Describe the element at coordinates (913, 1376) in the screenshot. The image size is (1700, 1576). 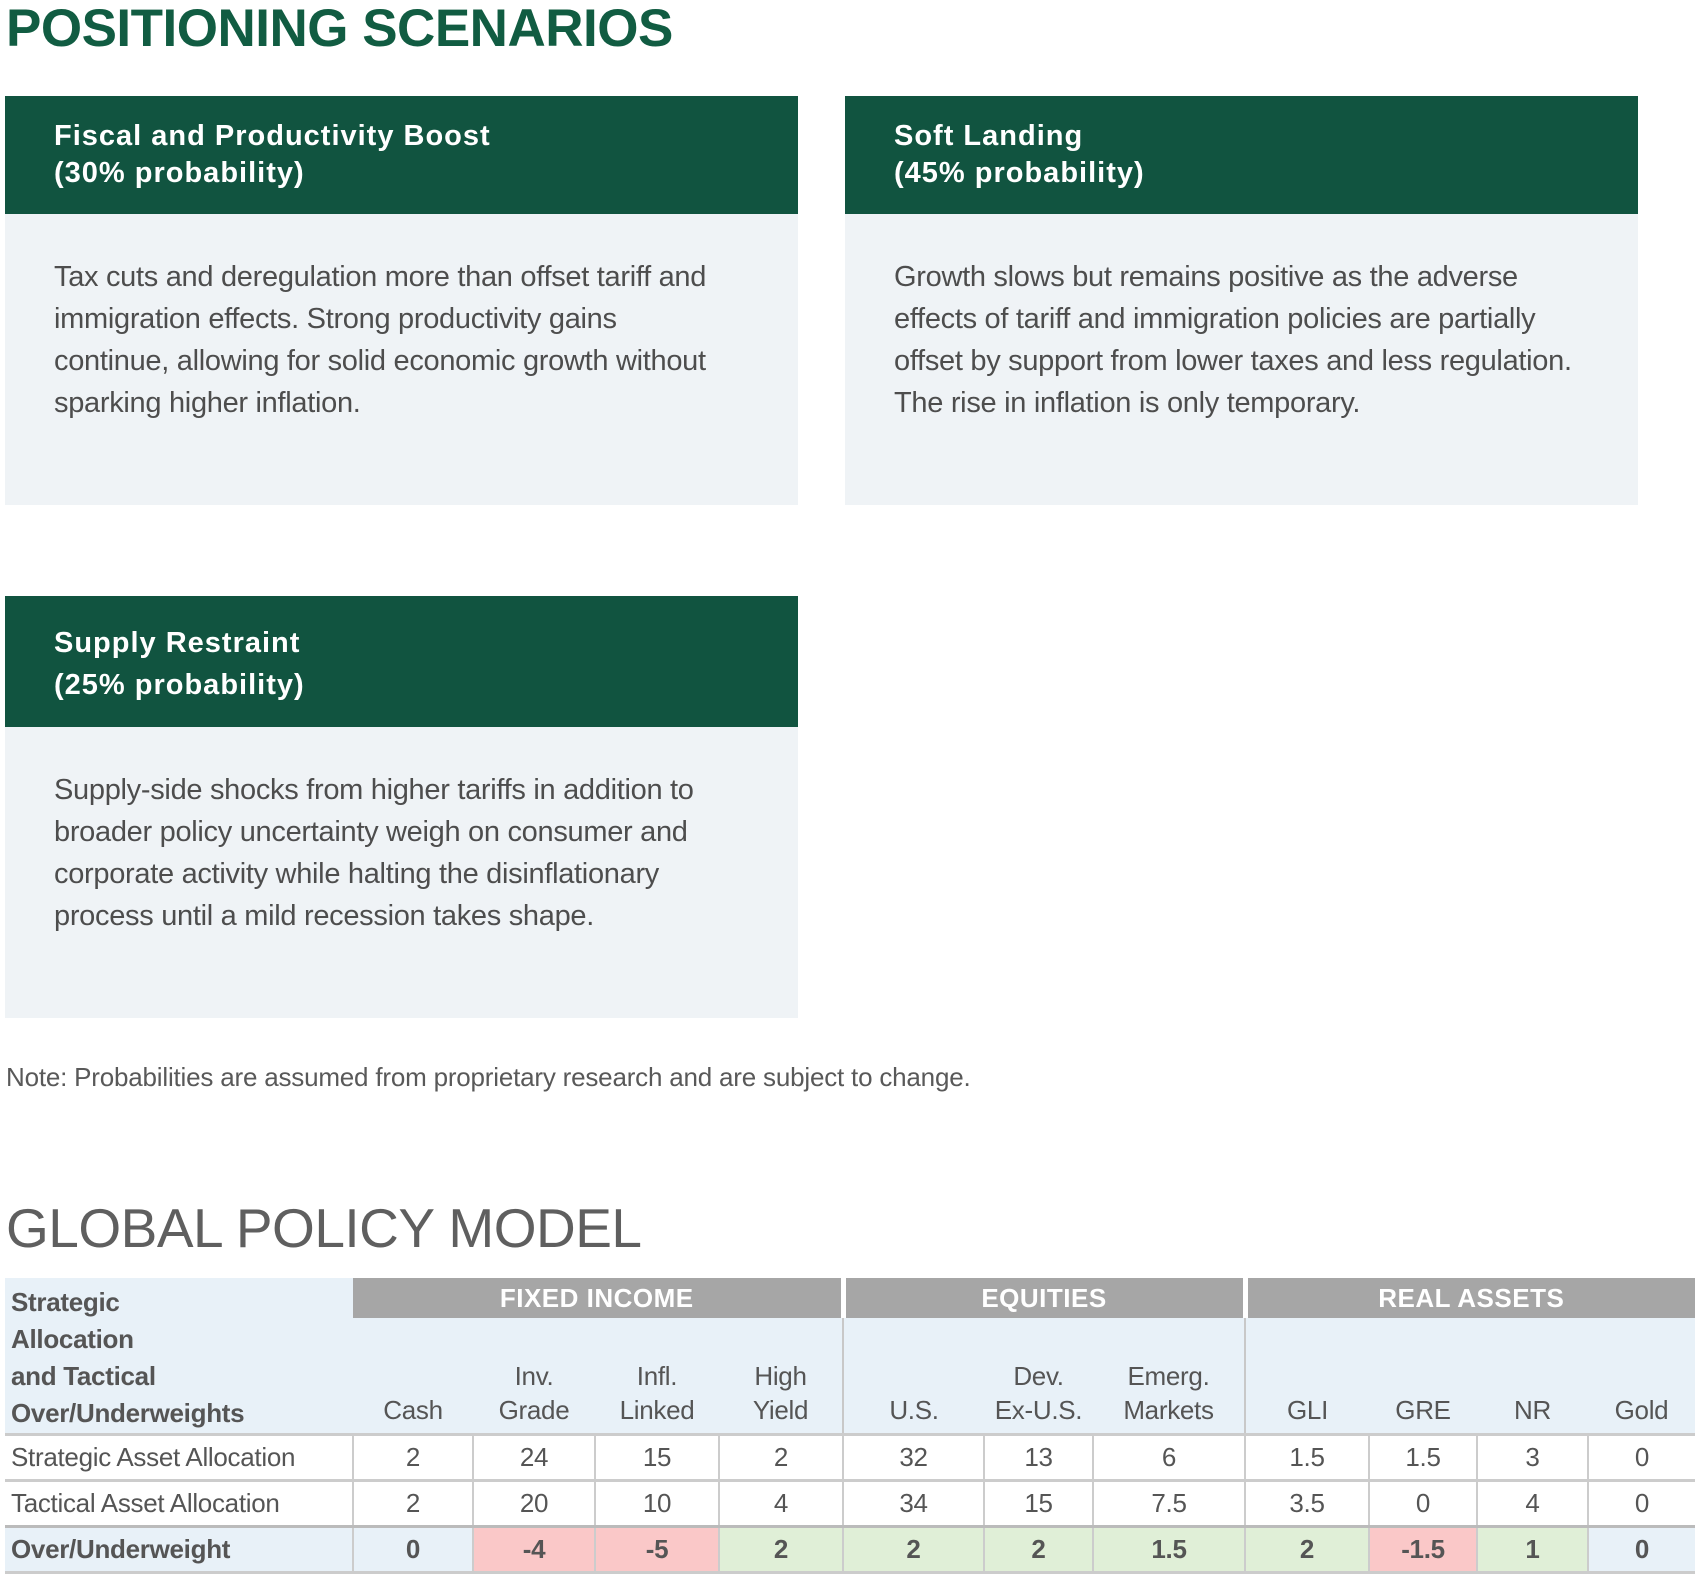
I see `column-header: U.S.` at that location.